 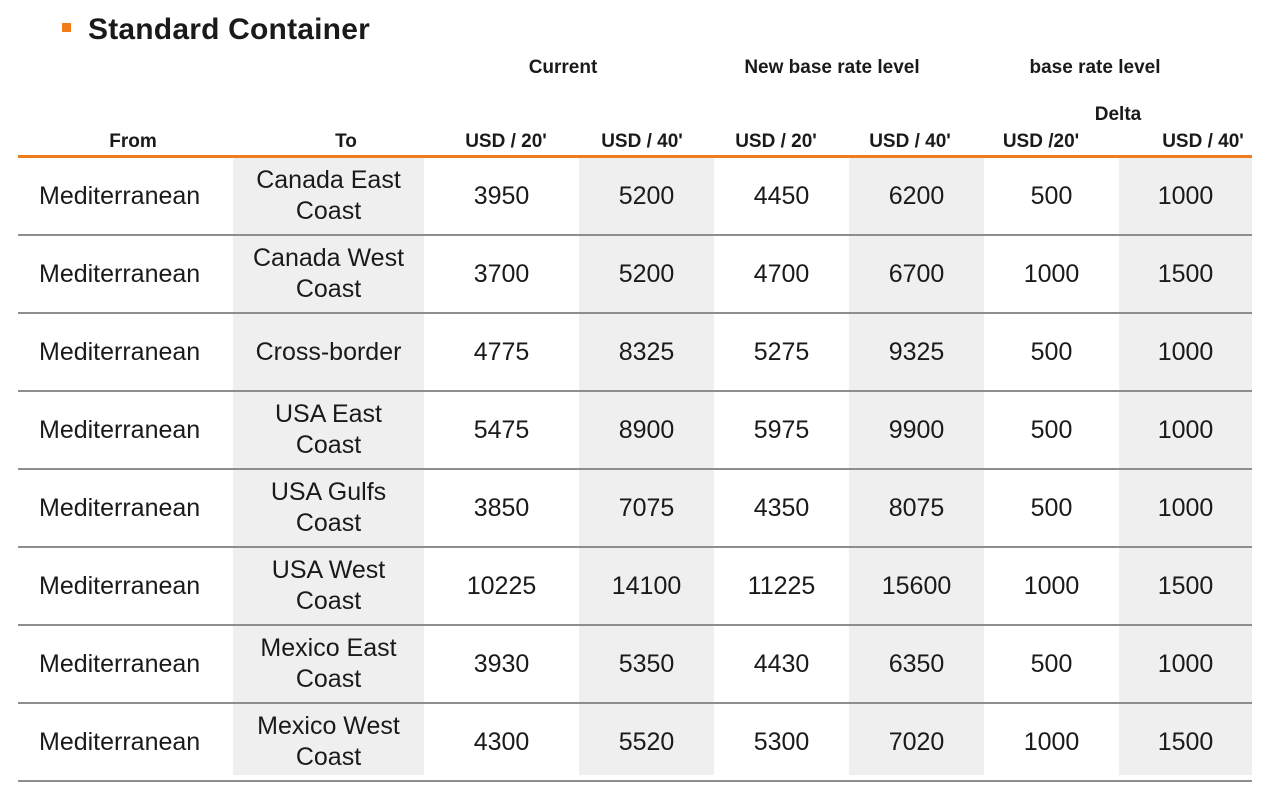 What do you see at coordinates (781, 586) in the screenshot?
I see `cell-new-20: 11225` at bounding box center [781, 586].